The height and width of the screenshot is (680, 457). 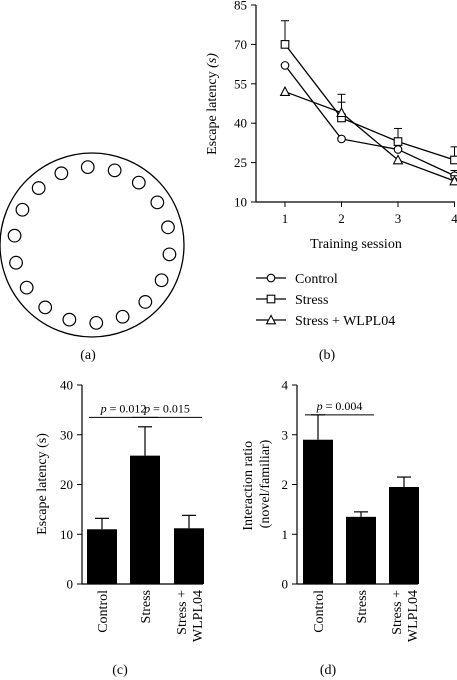 I want to click on c-category-label: Stress +WLPL04, so click(x=190, y=616).